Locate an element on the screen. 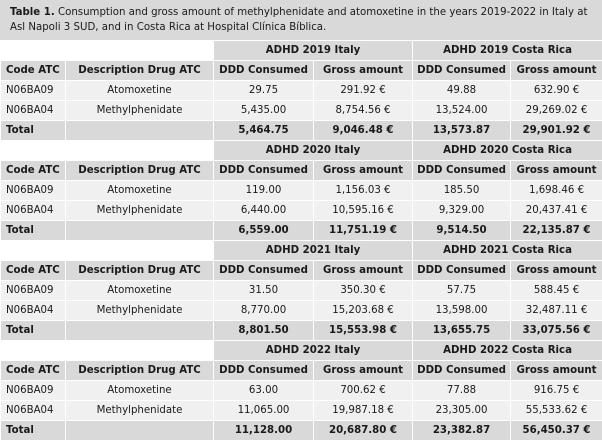  italy-ddd-cell: 8,770.00 is located at coordinates (264, 311).